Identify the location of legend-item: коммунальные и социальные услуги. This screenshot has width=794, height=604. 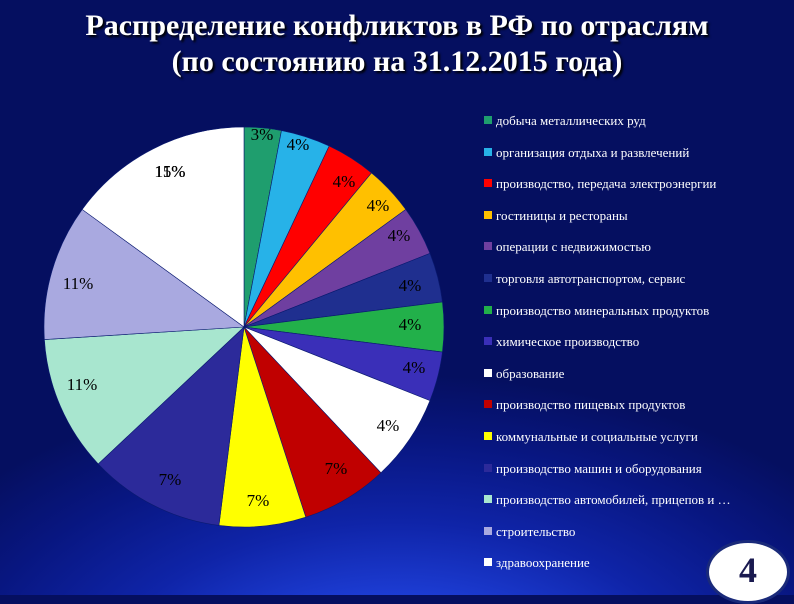
(591, 437).